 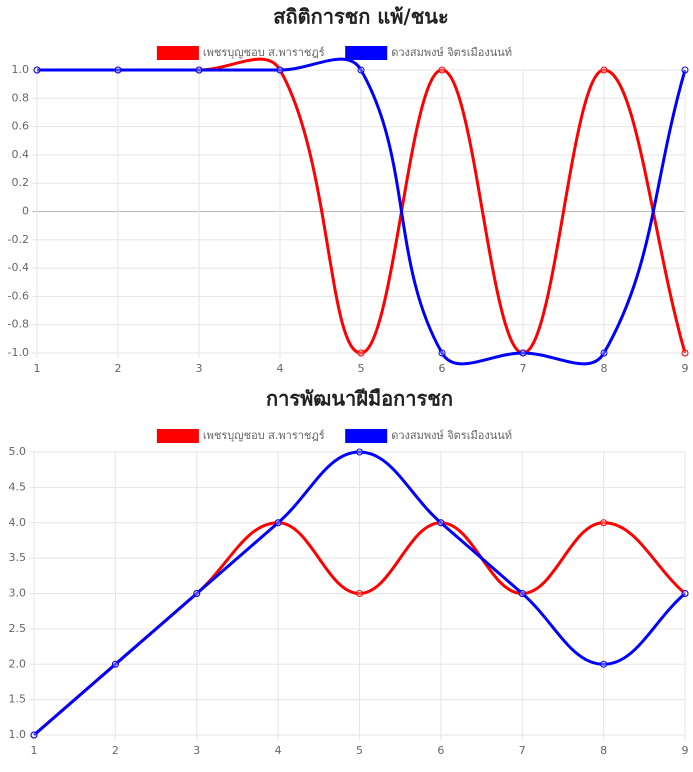 I want to click on y-tick-label: -0.6, so click(x=18, y=295).